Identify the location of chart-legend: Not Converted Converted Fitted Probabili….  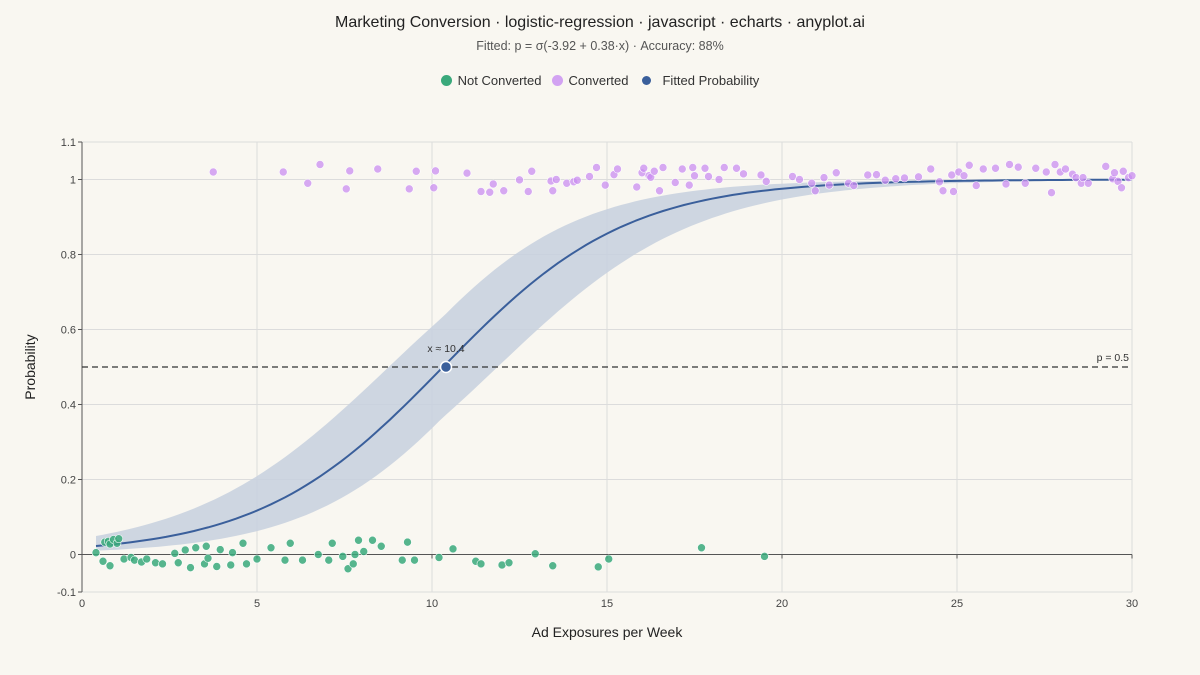
(600, 80).